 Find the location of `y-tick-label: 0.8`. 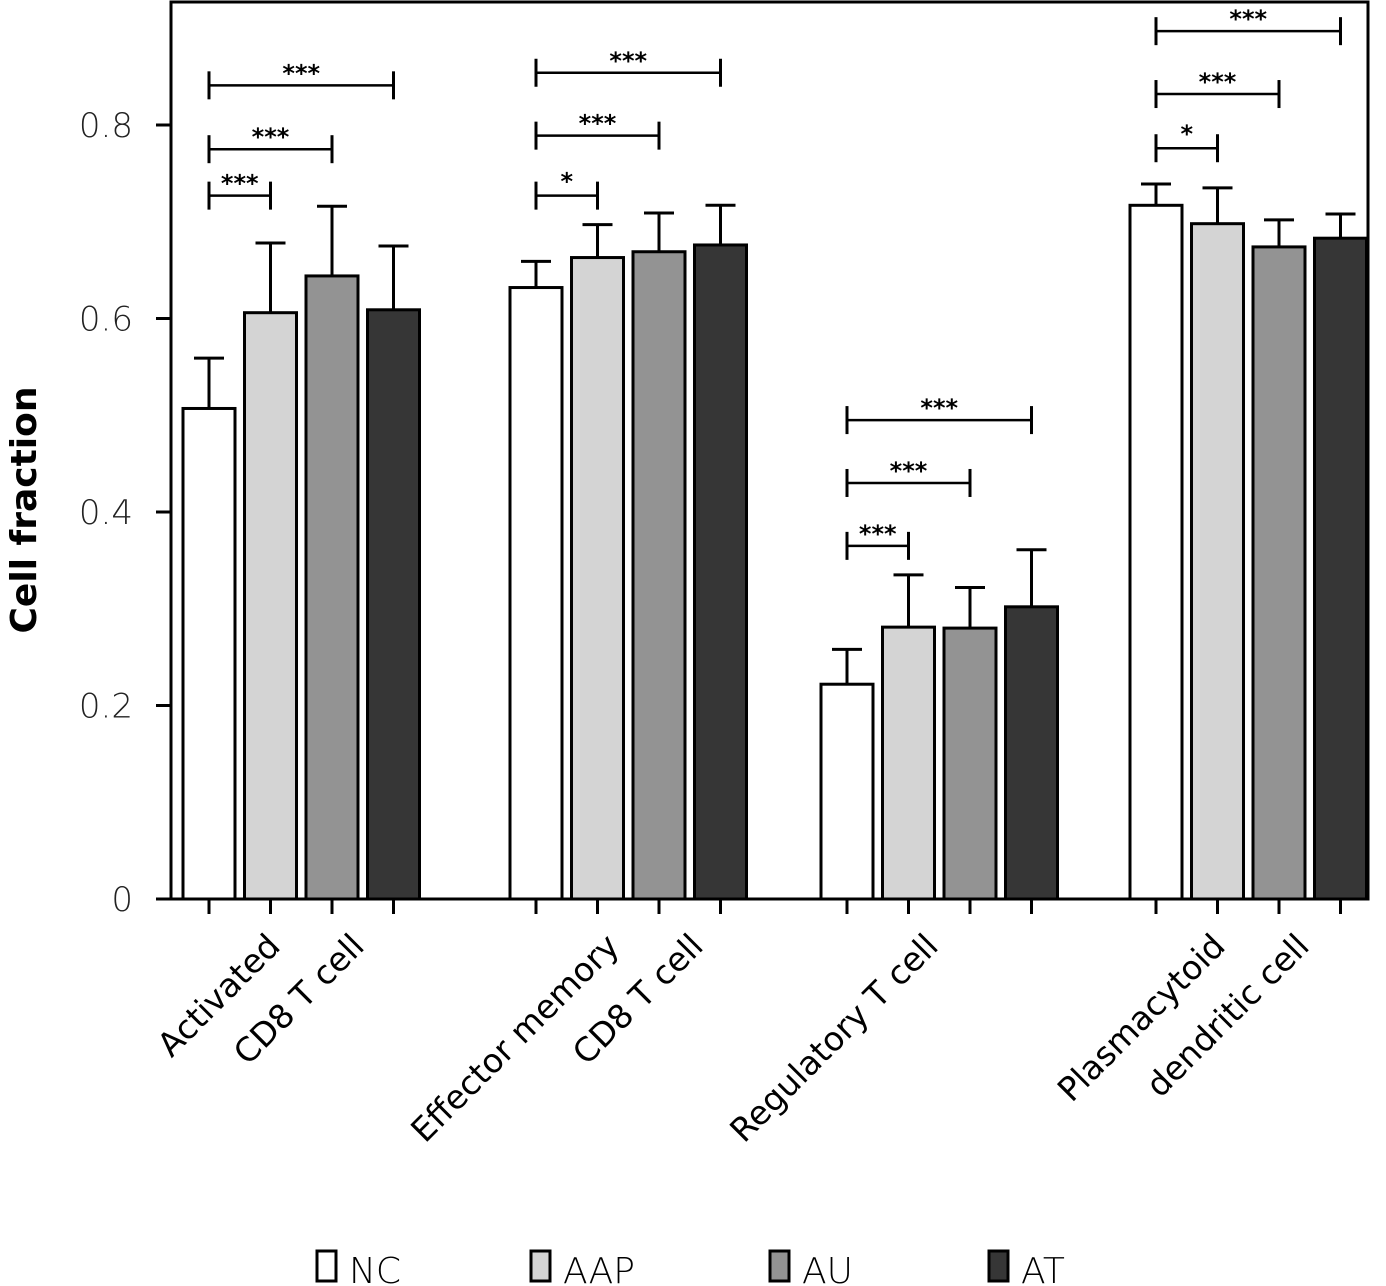

y-tick-label: 0.8 is located at coordinates (106, 126).